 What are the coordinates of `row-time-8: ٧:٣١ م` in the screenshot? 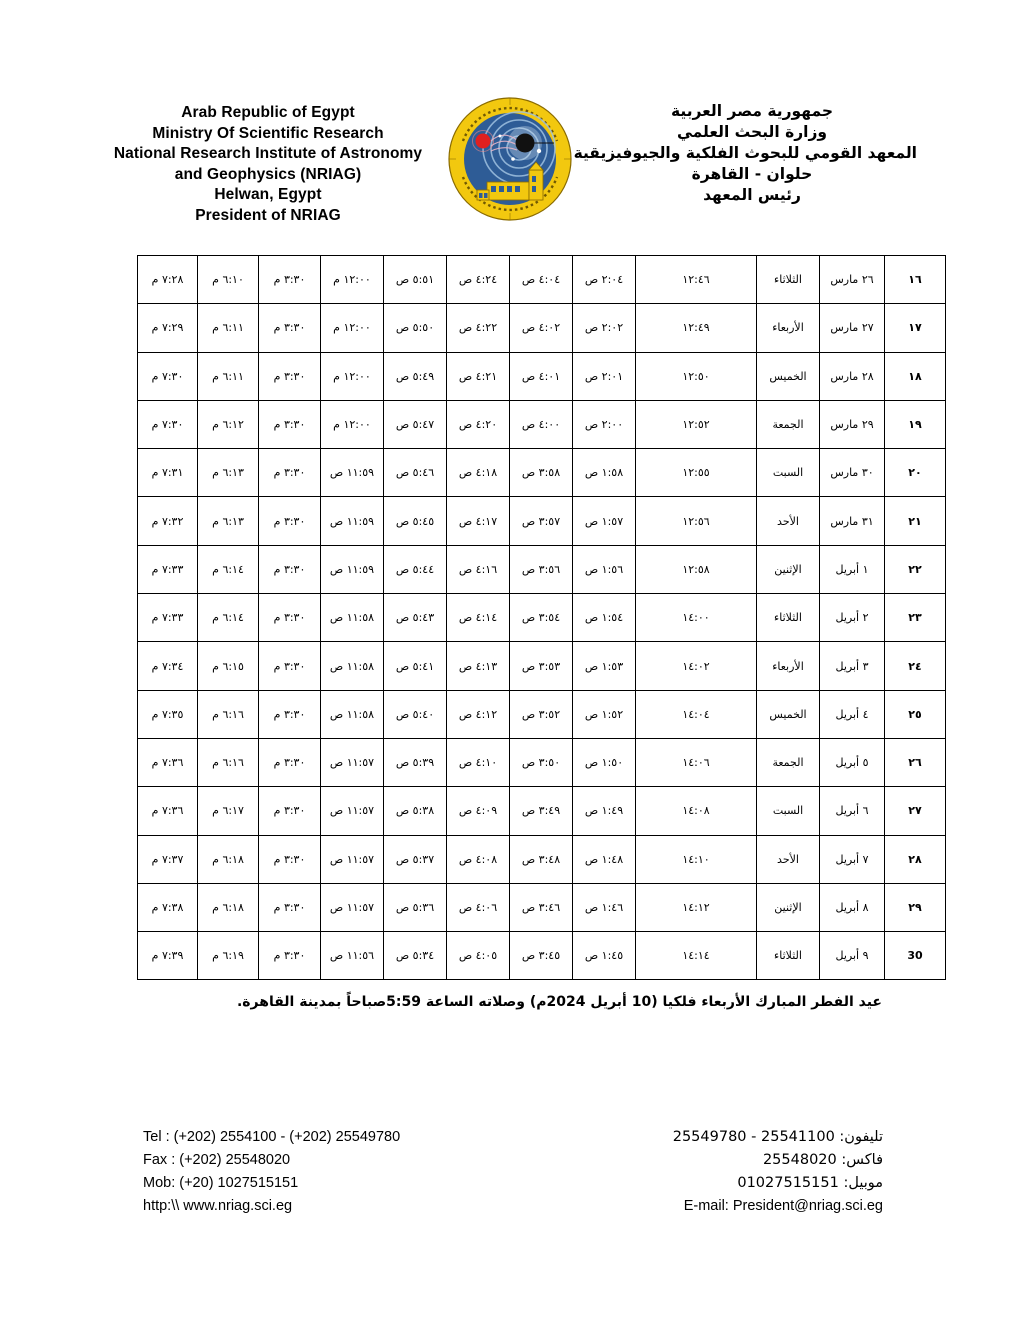 It's located at (167, 473).